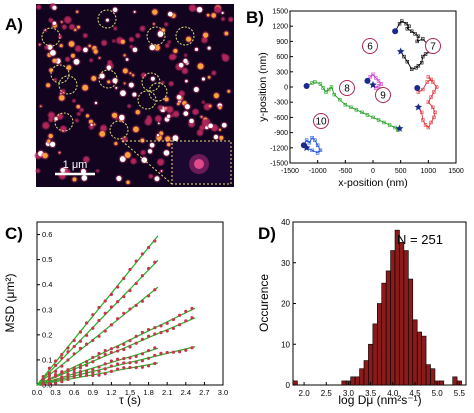 The width and height of the screenshot is (474, 413). Describe the element at coordinates (93, 392) in the screenshot. I see `x-tick-label: 0.9` at that location.